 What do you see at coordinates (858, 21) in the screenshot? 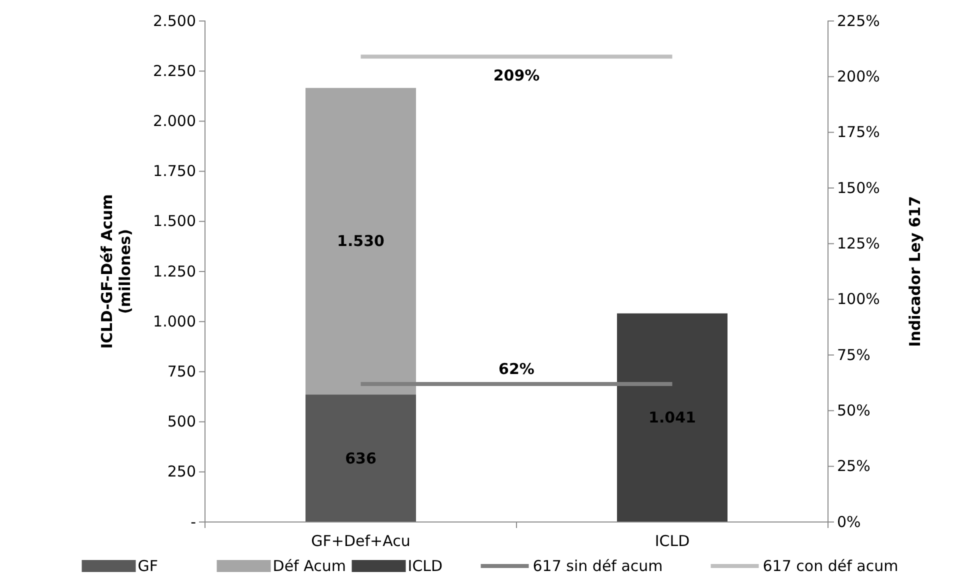
I see `y2-tick-label: 225%` at bounding box center [858, 21].